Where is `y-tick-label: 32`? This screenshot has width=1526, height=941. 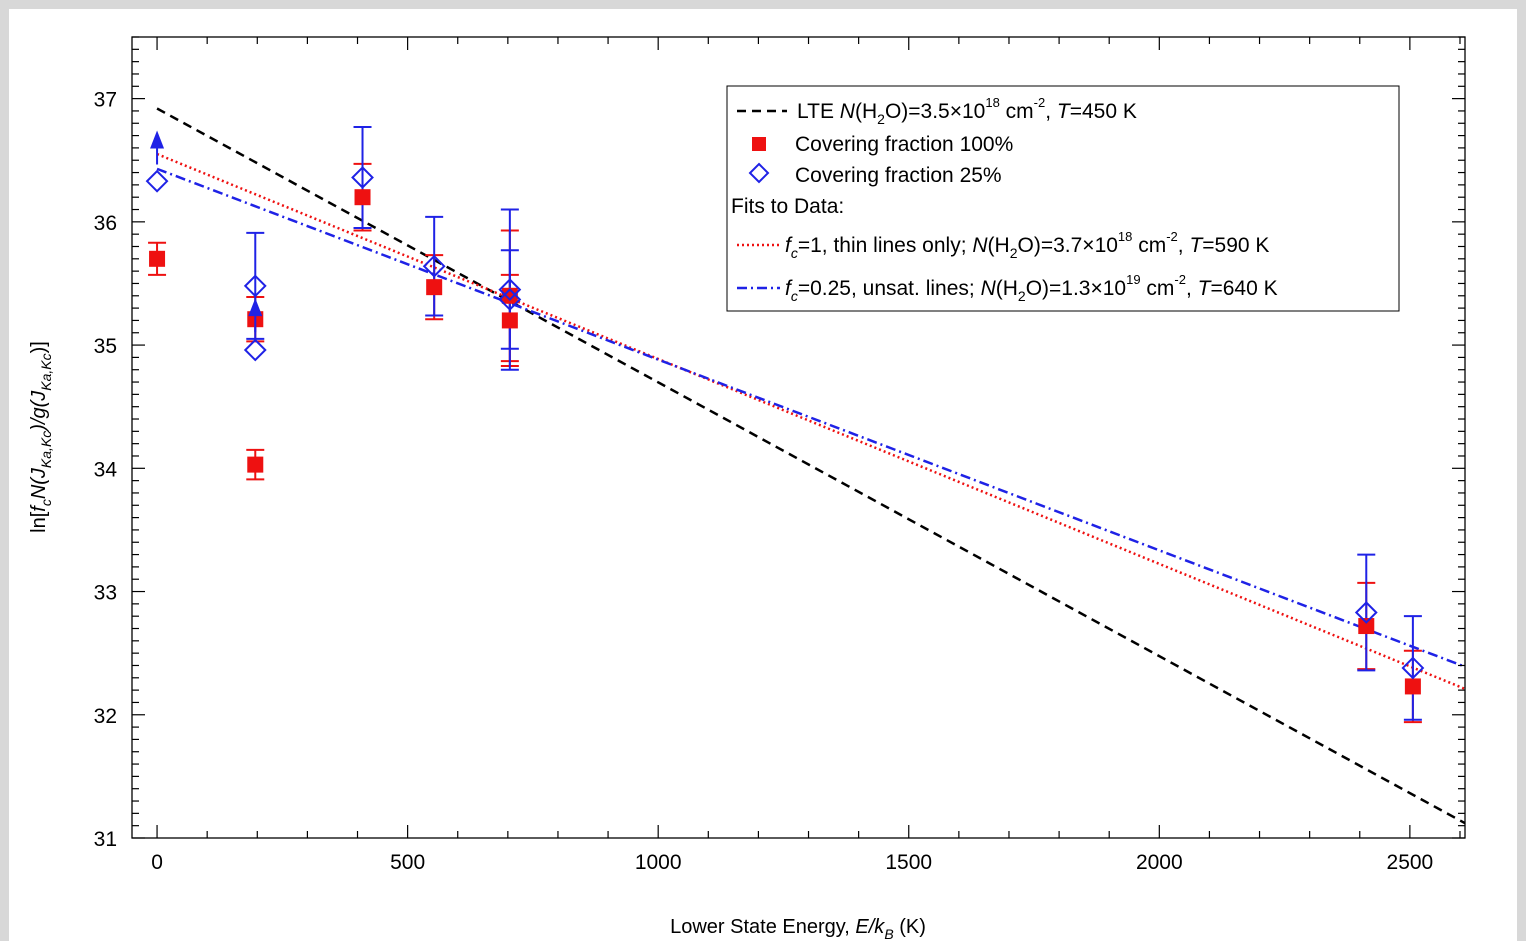
y-tick-label: 32 is located at coordinates (105, 716).